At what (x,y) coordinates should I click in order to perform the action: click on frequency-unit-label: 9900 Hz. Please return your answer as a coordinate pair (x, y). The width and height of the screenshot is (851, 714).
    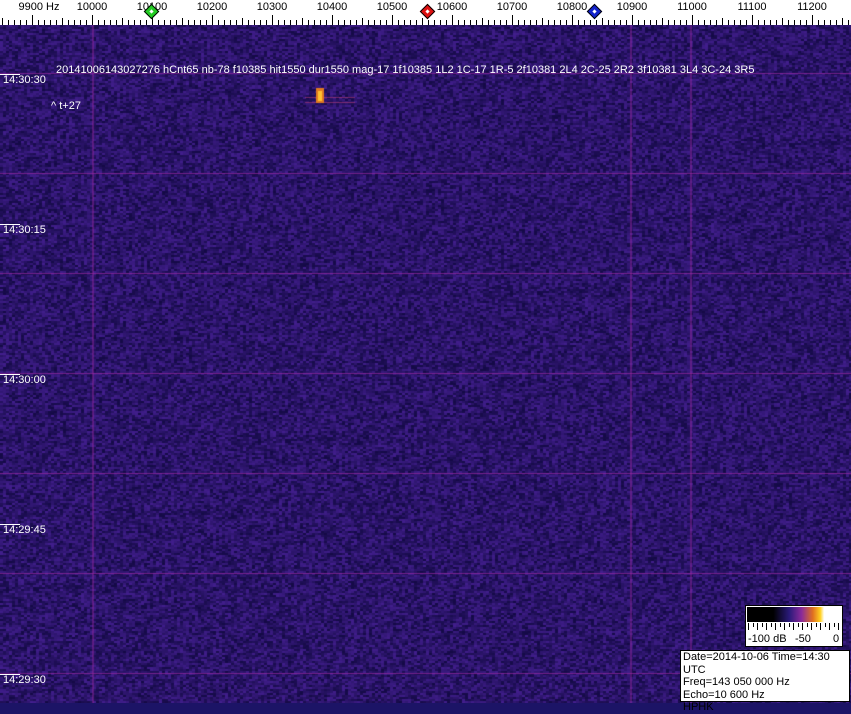
    Looking at the image, I should click on (39, 7).